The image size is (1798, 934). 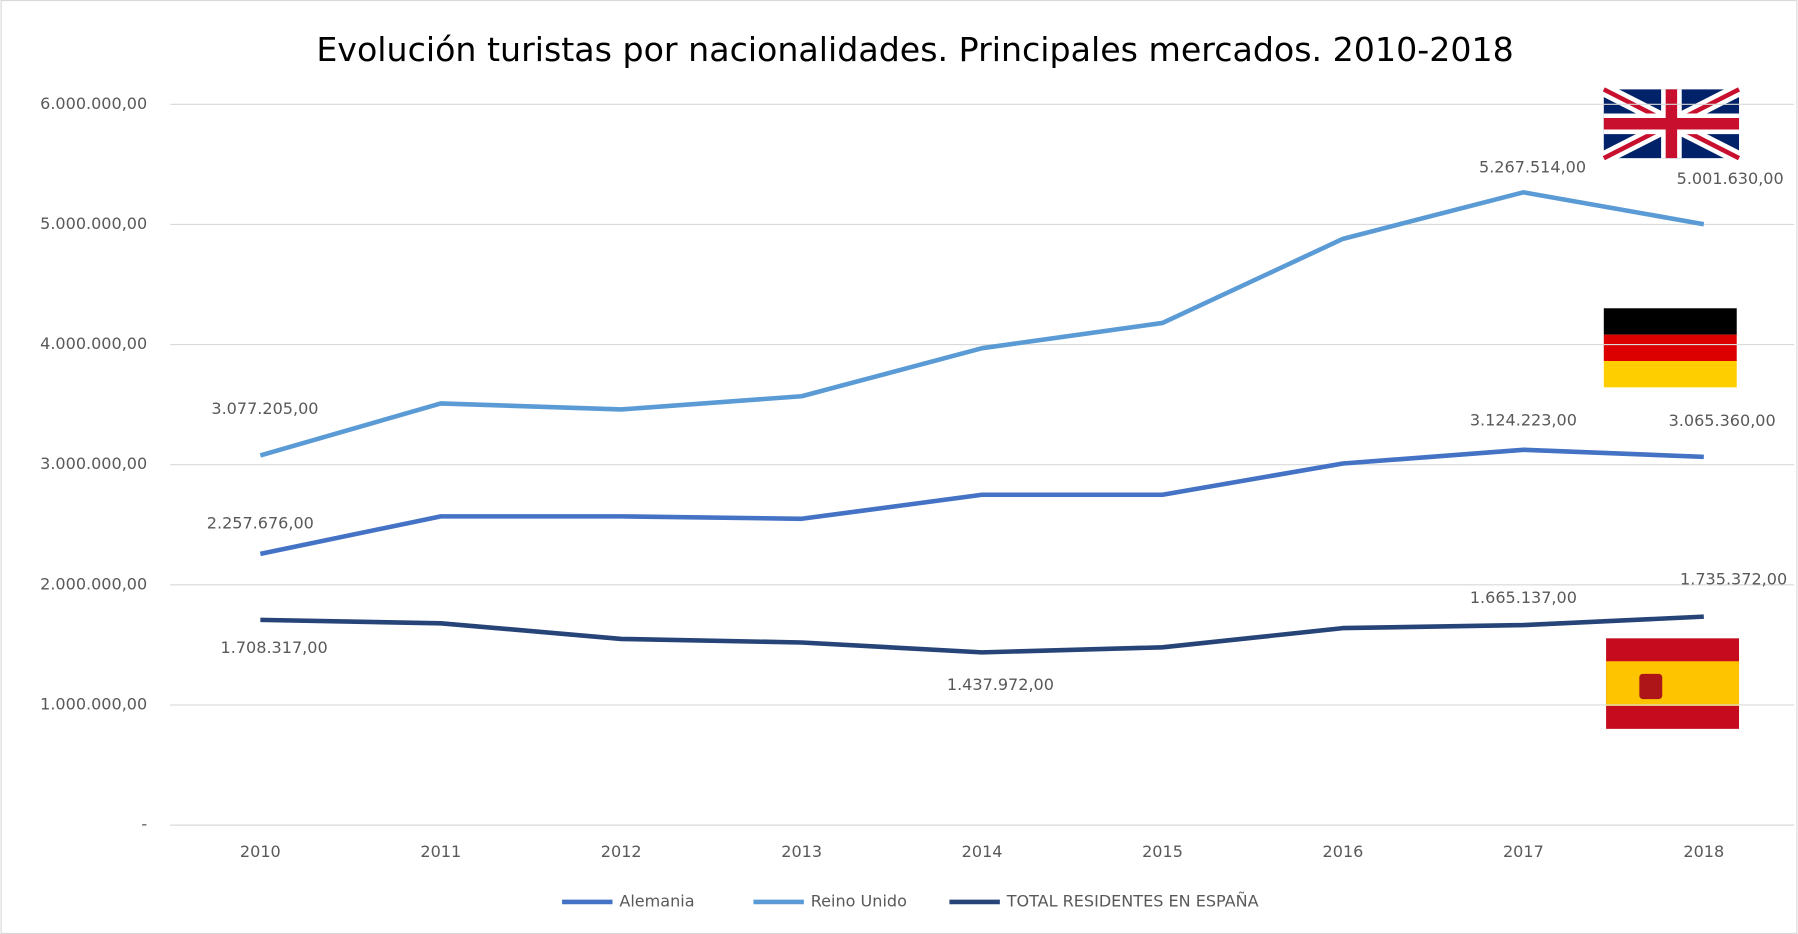 I want to click on x-tick-label: 2012, so click(x=621, y=851).